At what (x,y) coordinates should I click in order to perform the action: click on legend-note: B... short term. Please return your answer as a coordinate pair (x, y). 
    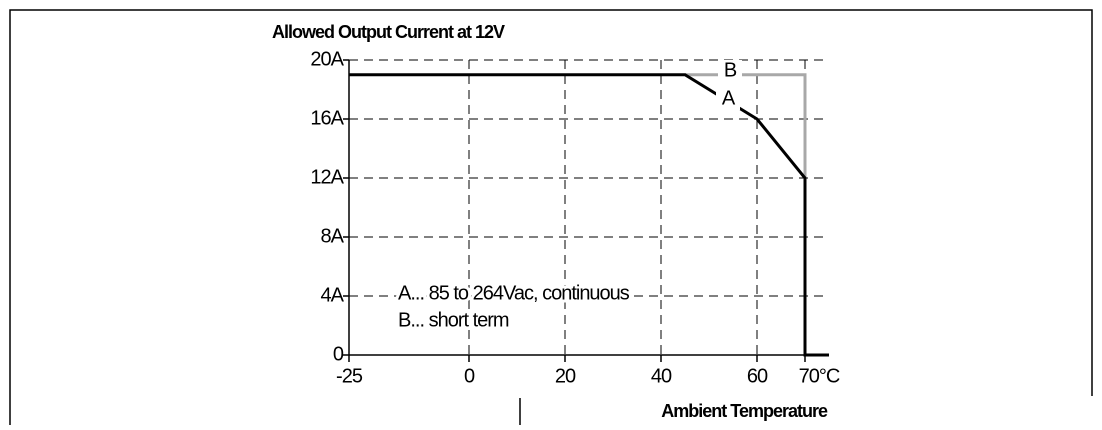
    Looking at the image, I should click on (453, 320).